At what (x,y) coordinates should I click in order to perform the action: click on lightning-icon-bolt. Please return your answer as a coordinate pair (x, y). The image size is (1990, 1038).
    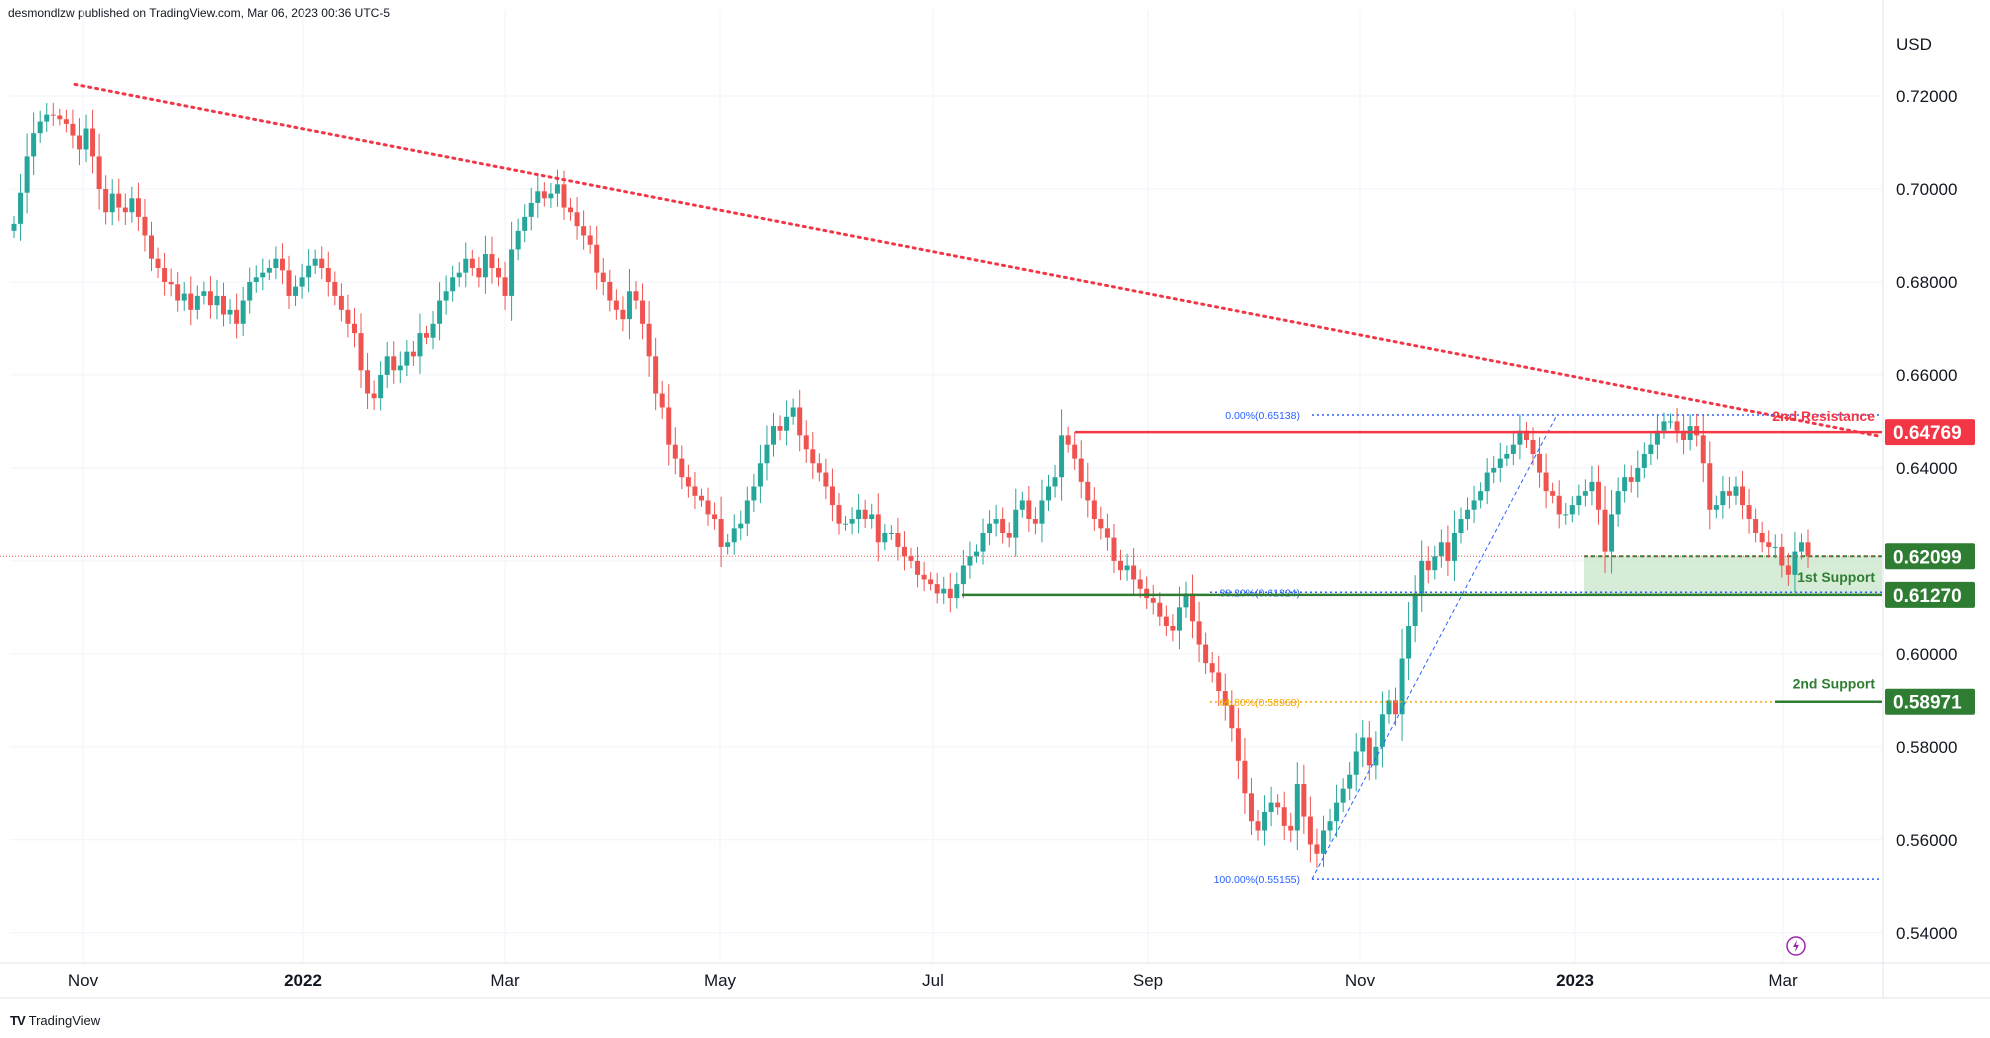
    Looking at the image, I should click on (1796, 946).